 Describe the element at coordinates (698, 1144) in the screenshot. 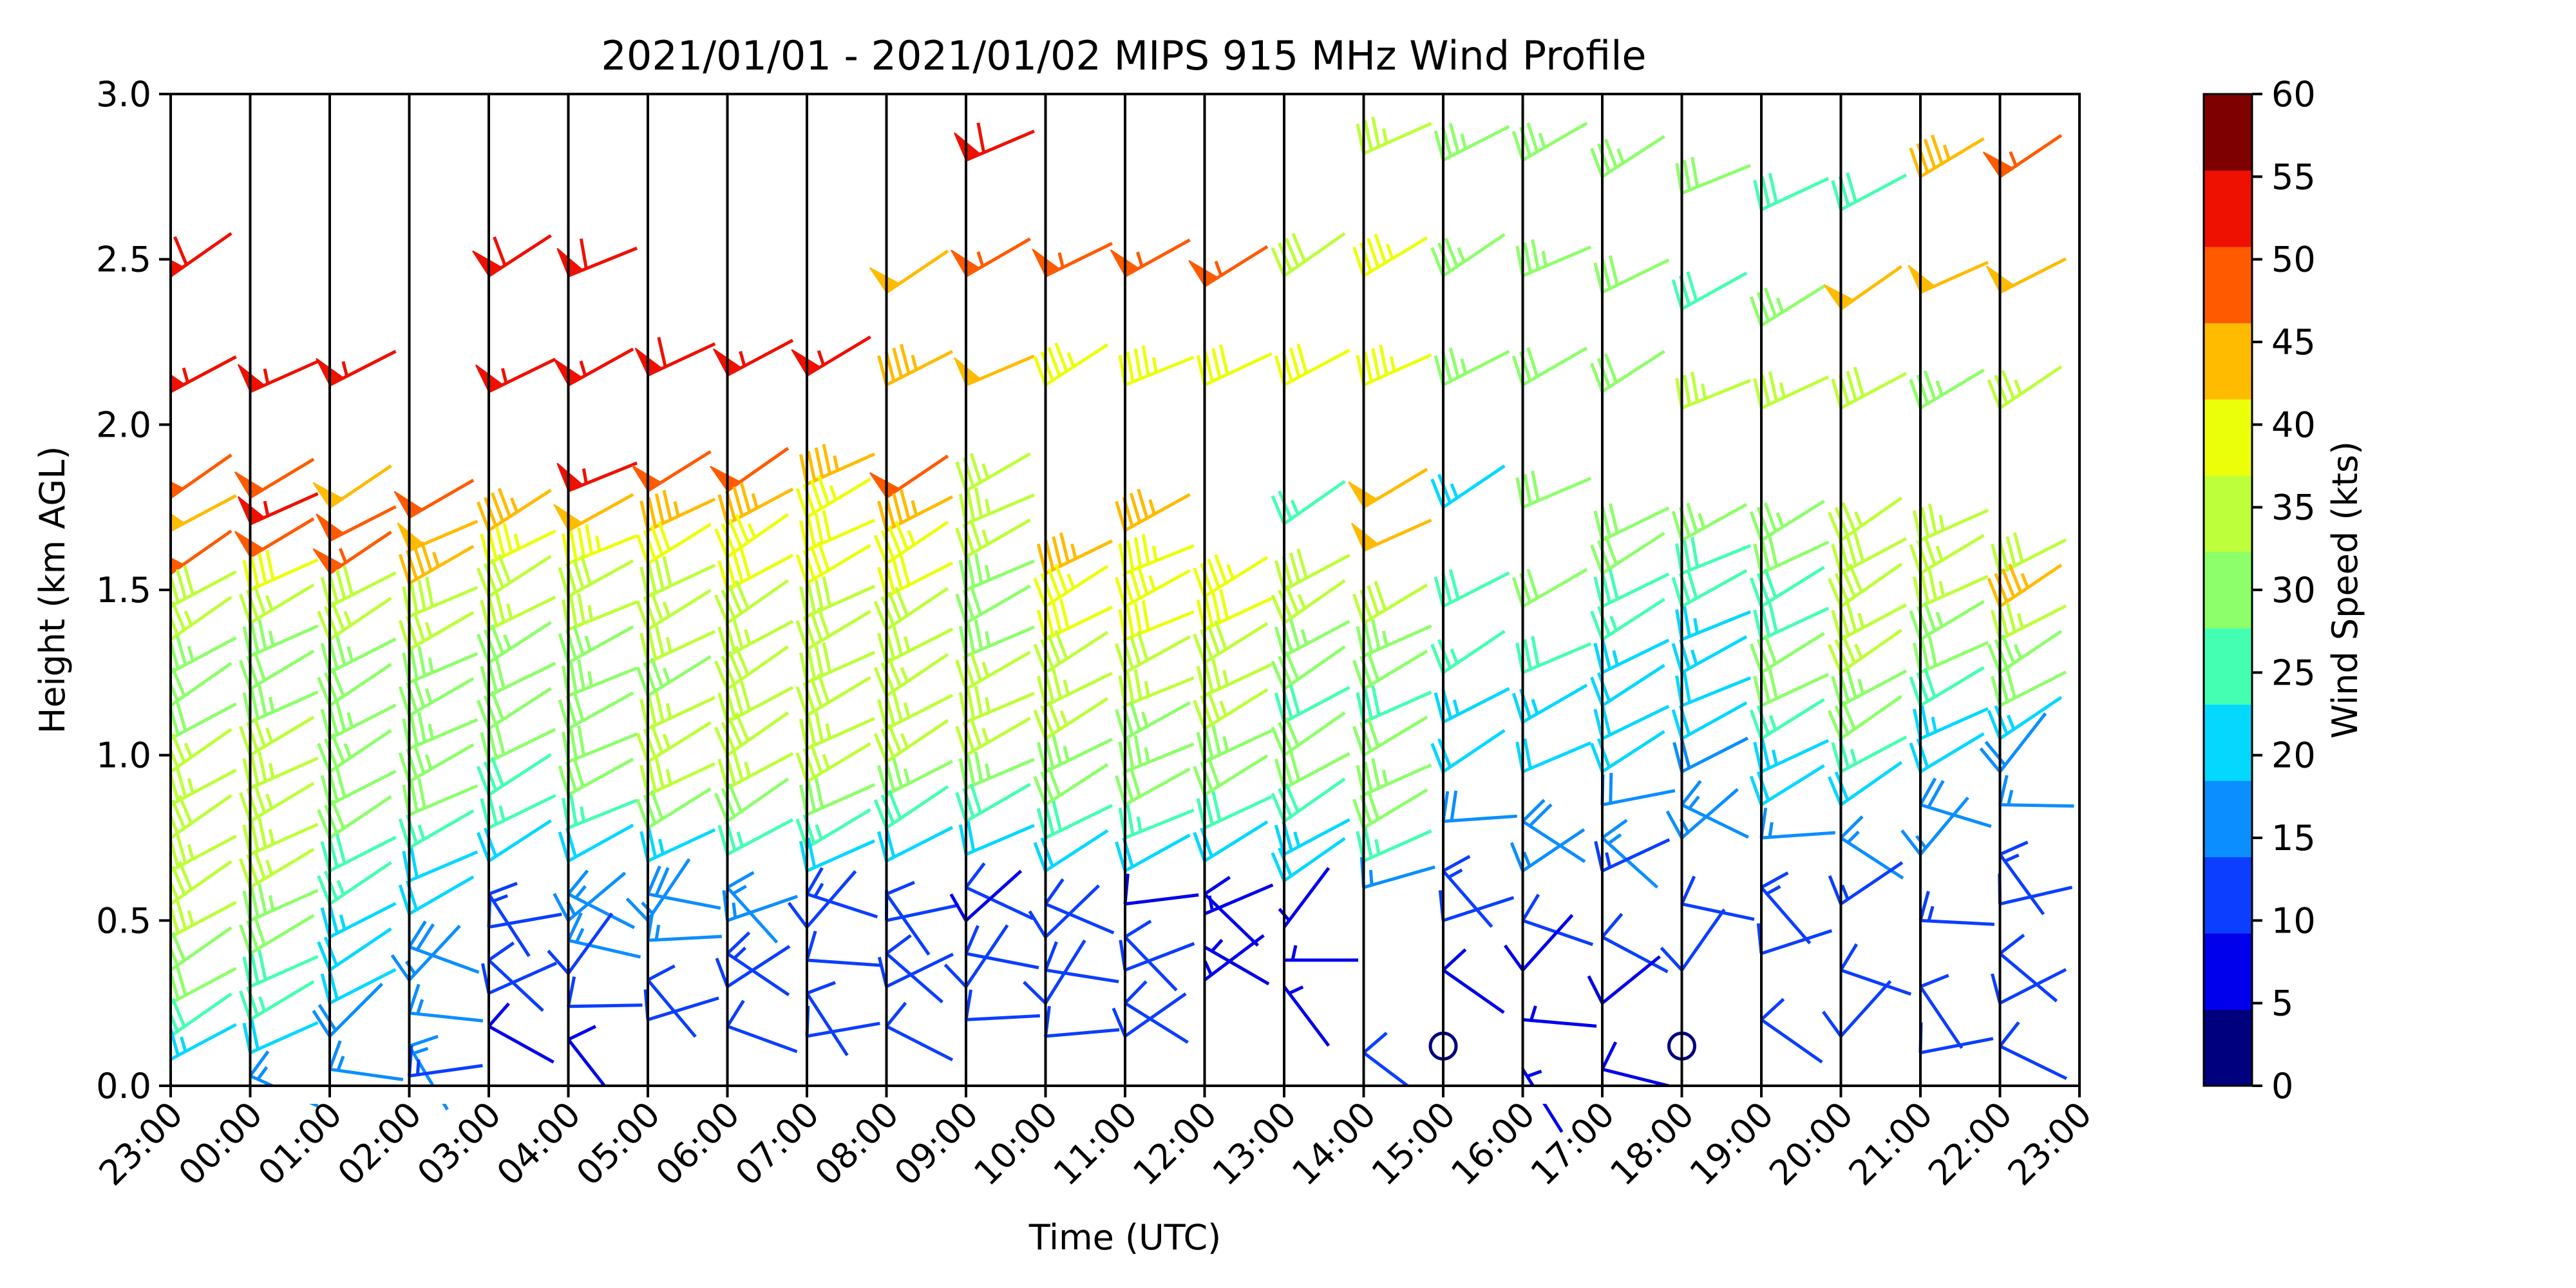

I see `x-tick-label: 06:00` at that location.